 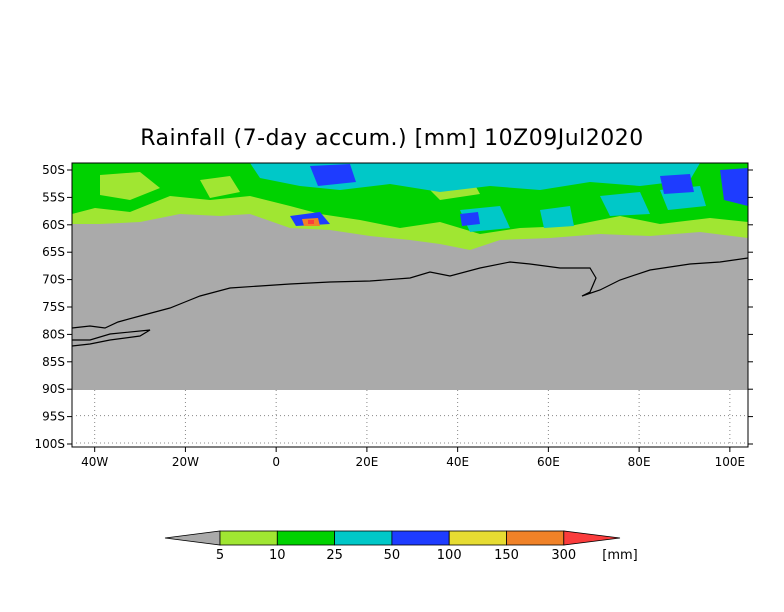 What do you see at coordinates (449, 555) in the screenshot?
I see `legend-tick-label: 100` at bounding box center [449, 555].